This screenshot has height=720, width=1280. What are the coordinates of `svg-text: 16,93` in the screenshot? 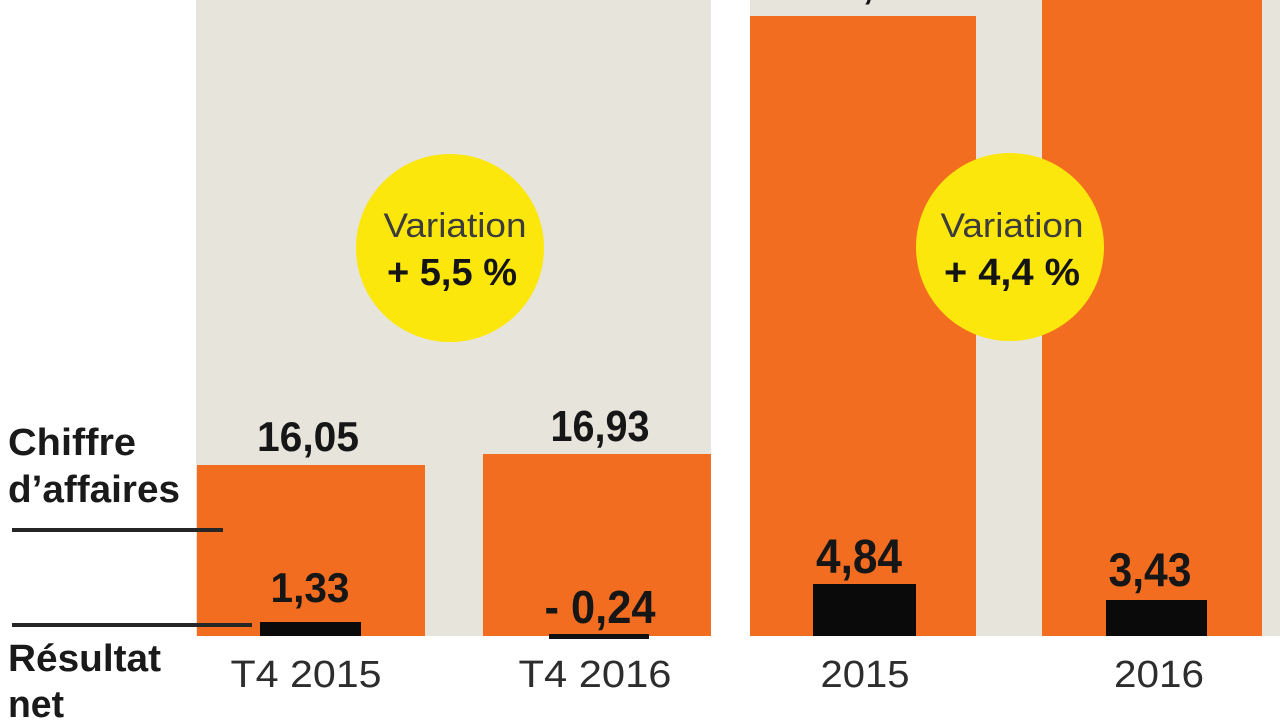 It's located at (600, 427).